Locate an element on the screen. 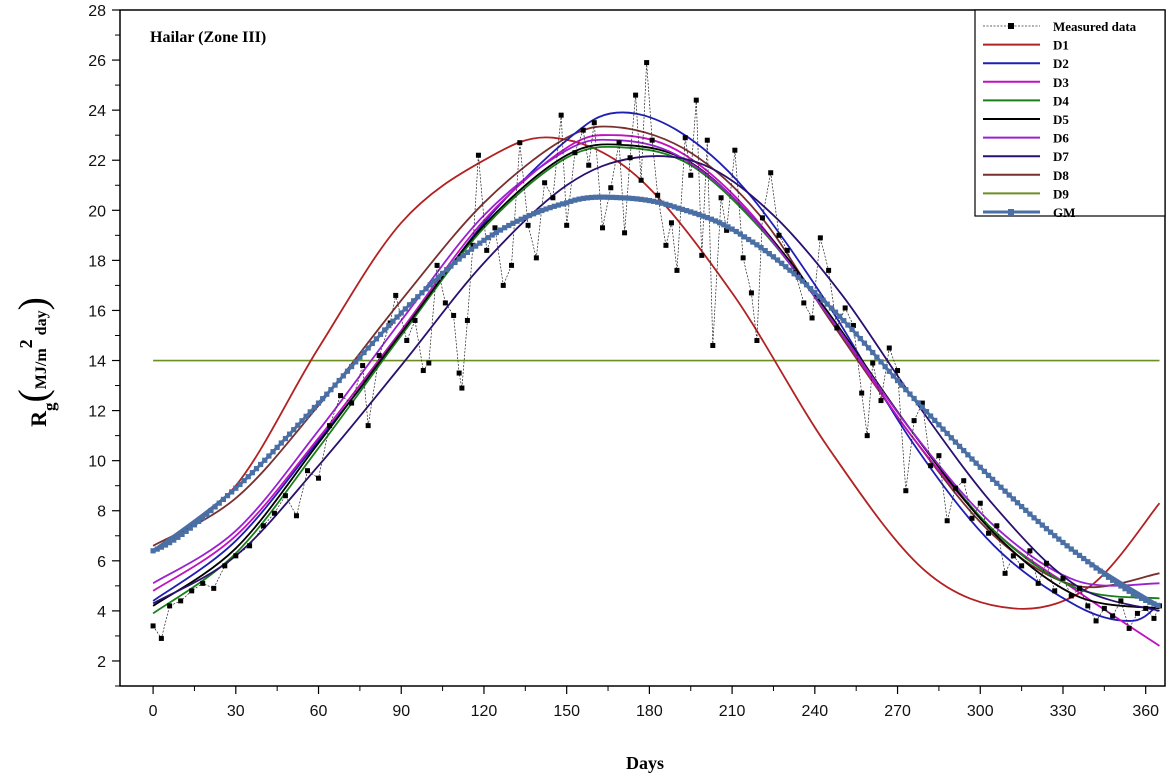 This screenshot has height=775, width=1170. y-axis-title-unit-sup: 2 is located at coordinates (26, 343).